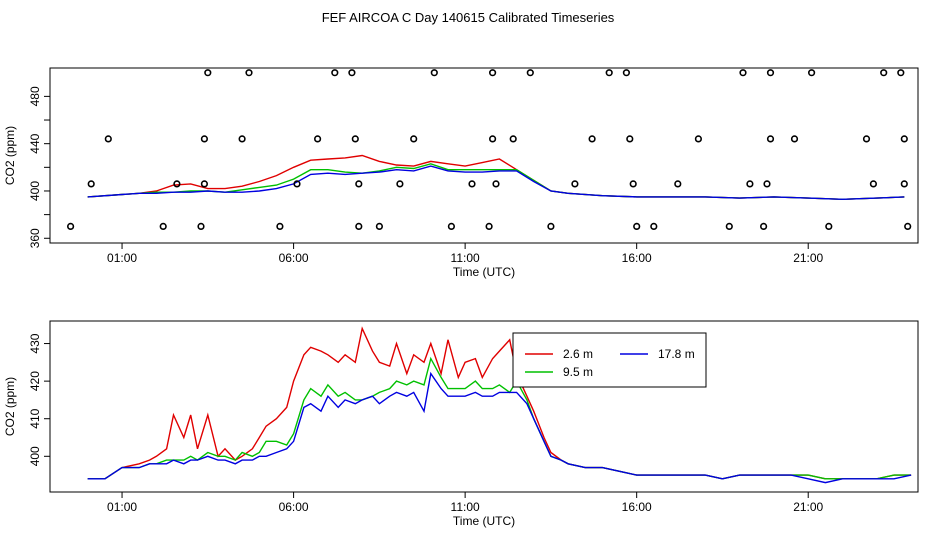 This screenshot has width=936, height=540. I want to click on series-line-17-8-m, so click(496, 183).